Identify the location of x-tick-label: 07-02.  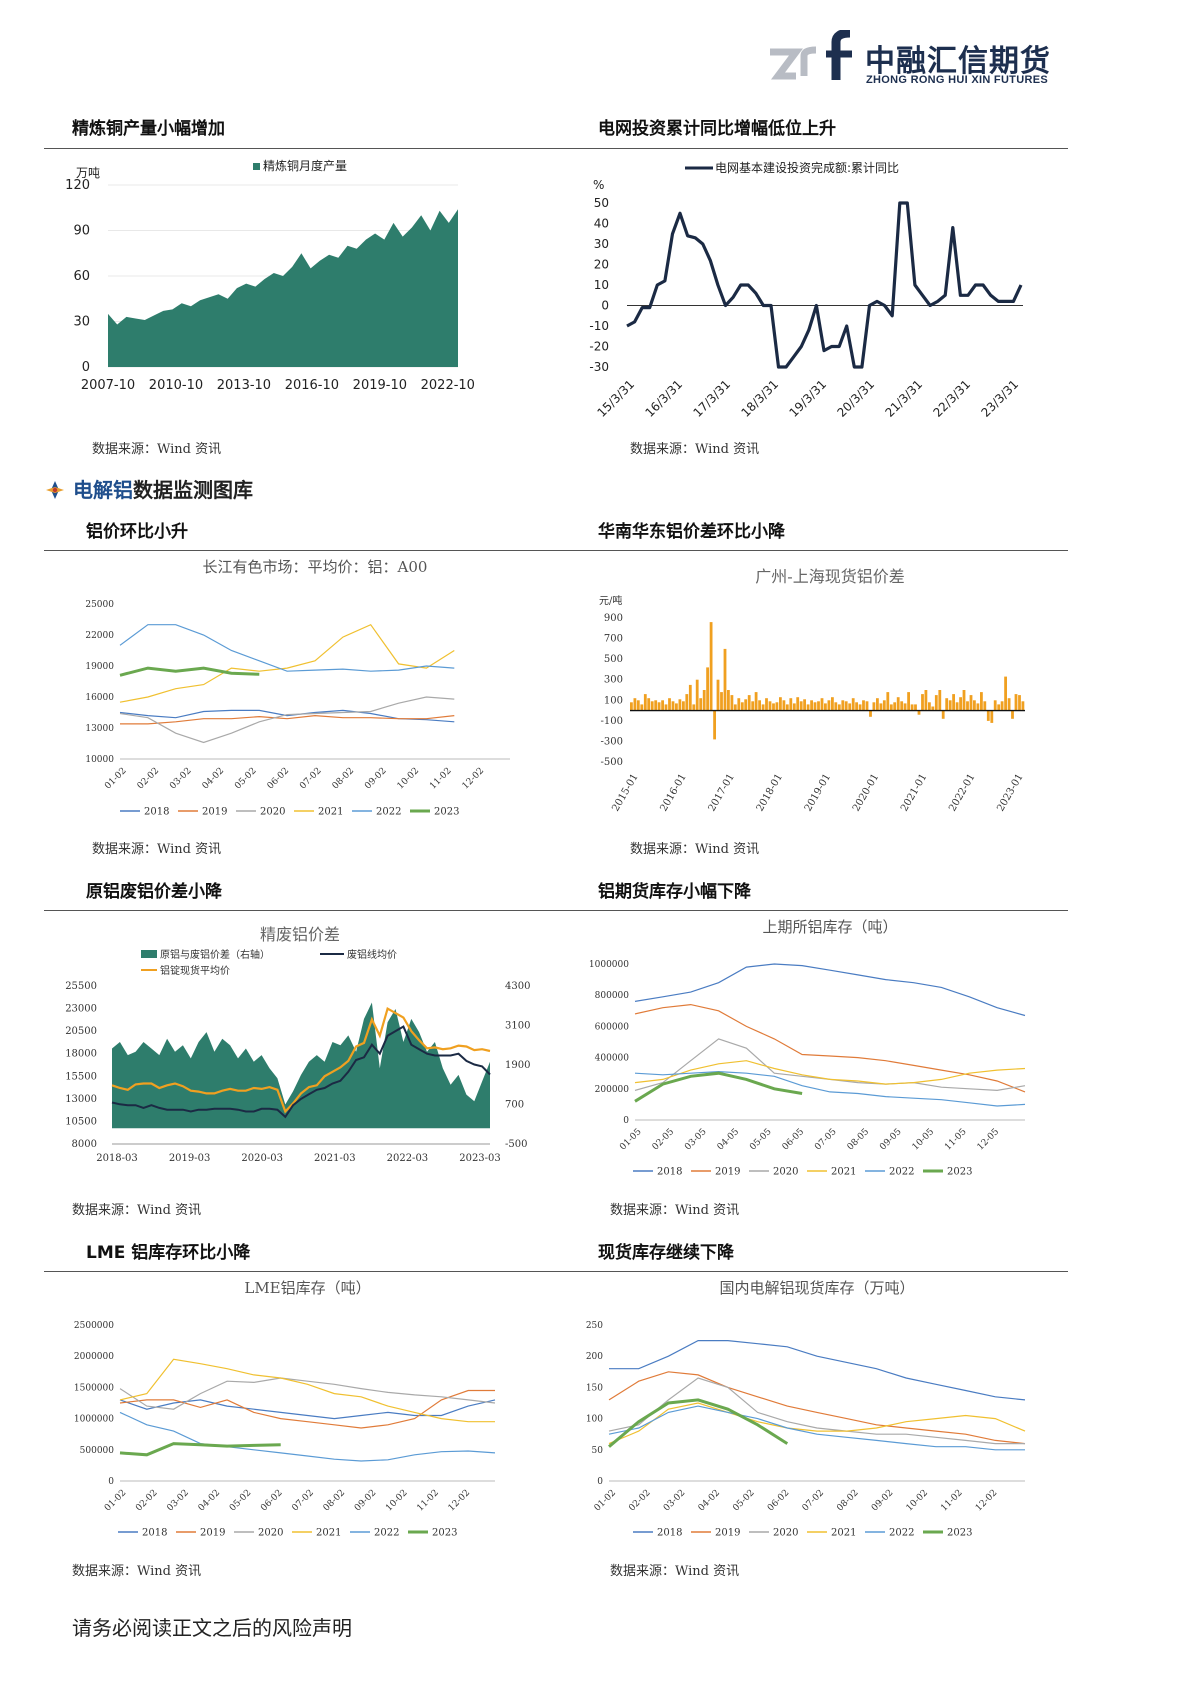
(302, 1500).